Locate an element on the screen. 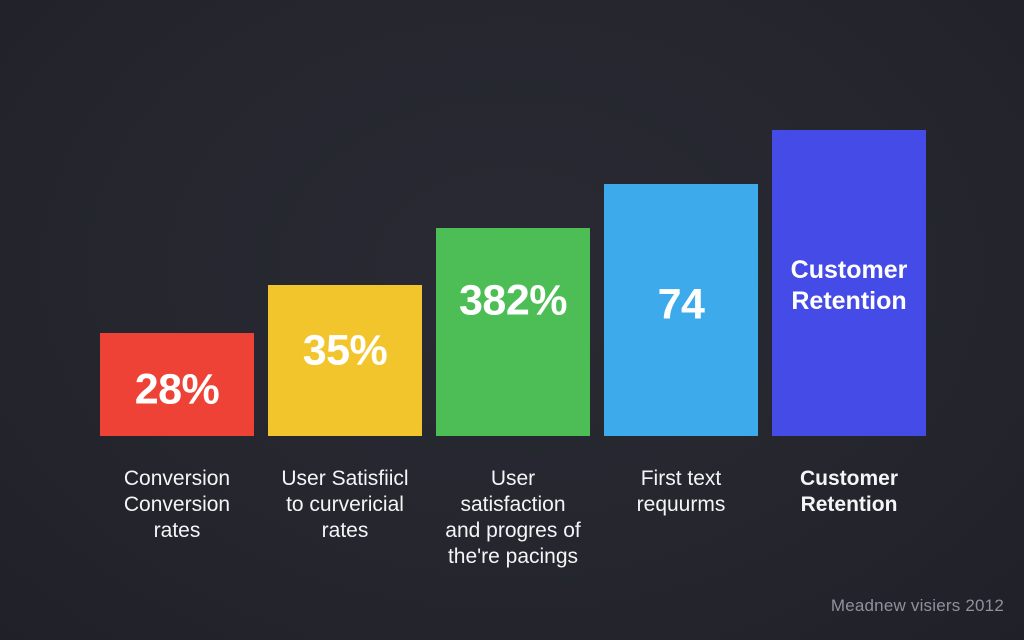 The height and width of the screenshot is (640, 1024). category-label-5: Customer Retention is located at coordinates (849, 491).